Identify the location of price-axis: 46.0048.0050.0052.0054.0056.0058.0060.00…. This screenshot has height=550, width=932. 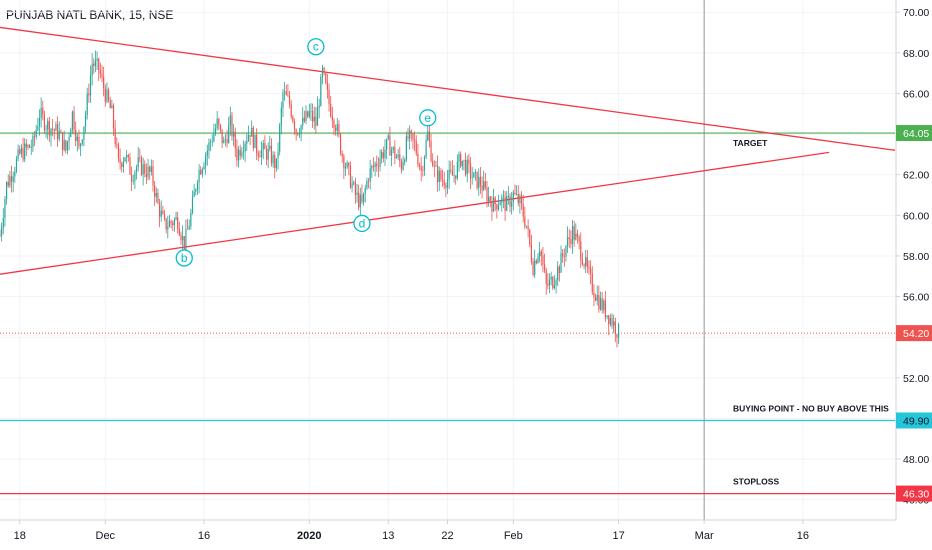
(913, 260).